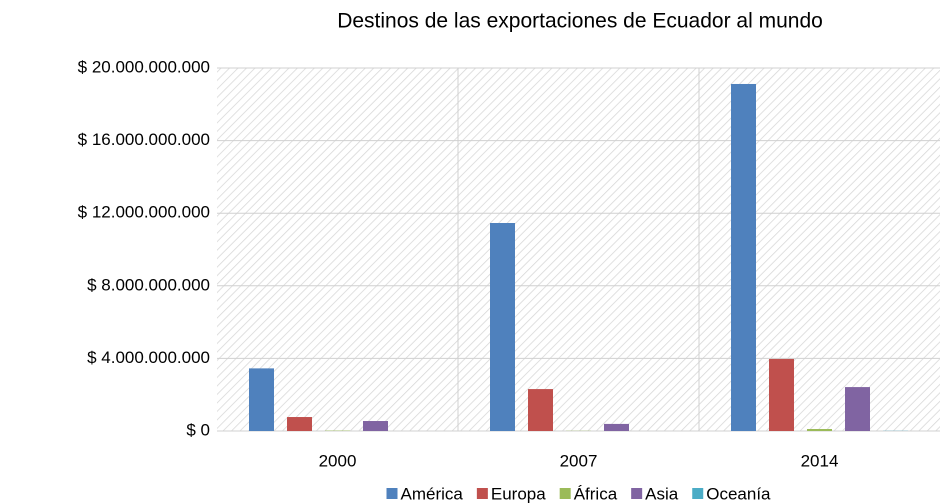  What do you see at coordinates (662, 493) in the screenshot?
I see `legend-label: Asia` at bounding box center [662, 493].